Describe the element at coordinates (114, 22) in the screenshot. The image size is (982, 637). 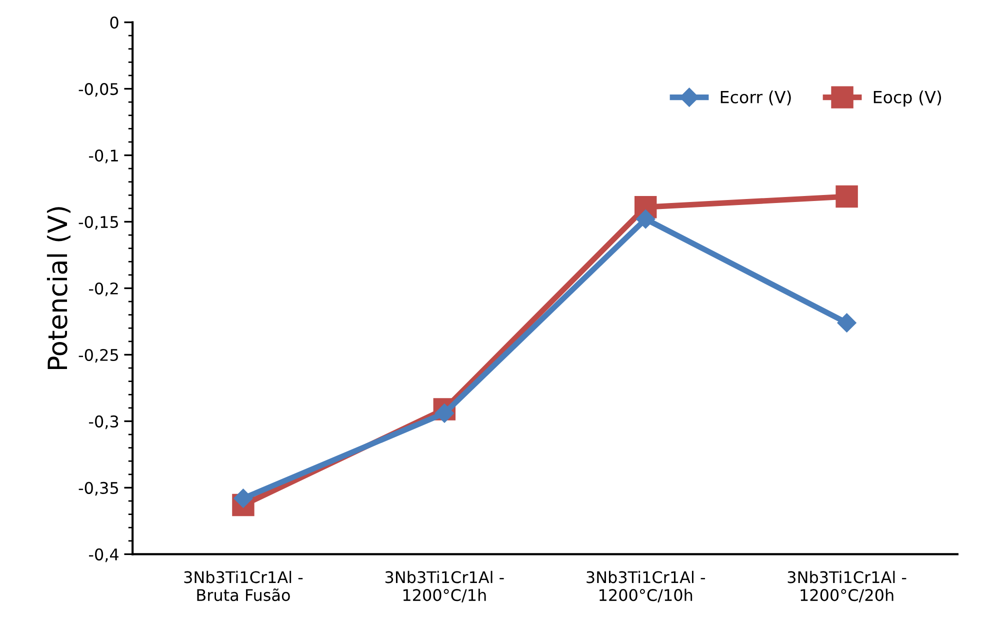
I see `y-tick-label: 0` at that location.